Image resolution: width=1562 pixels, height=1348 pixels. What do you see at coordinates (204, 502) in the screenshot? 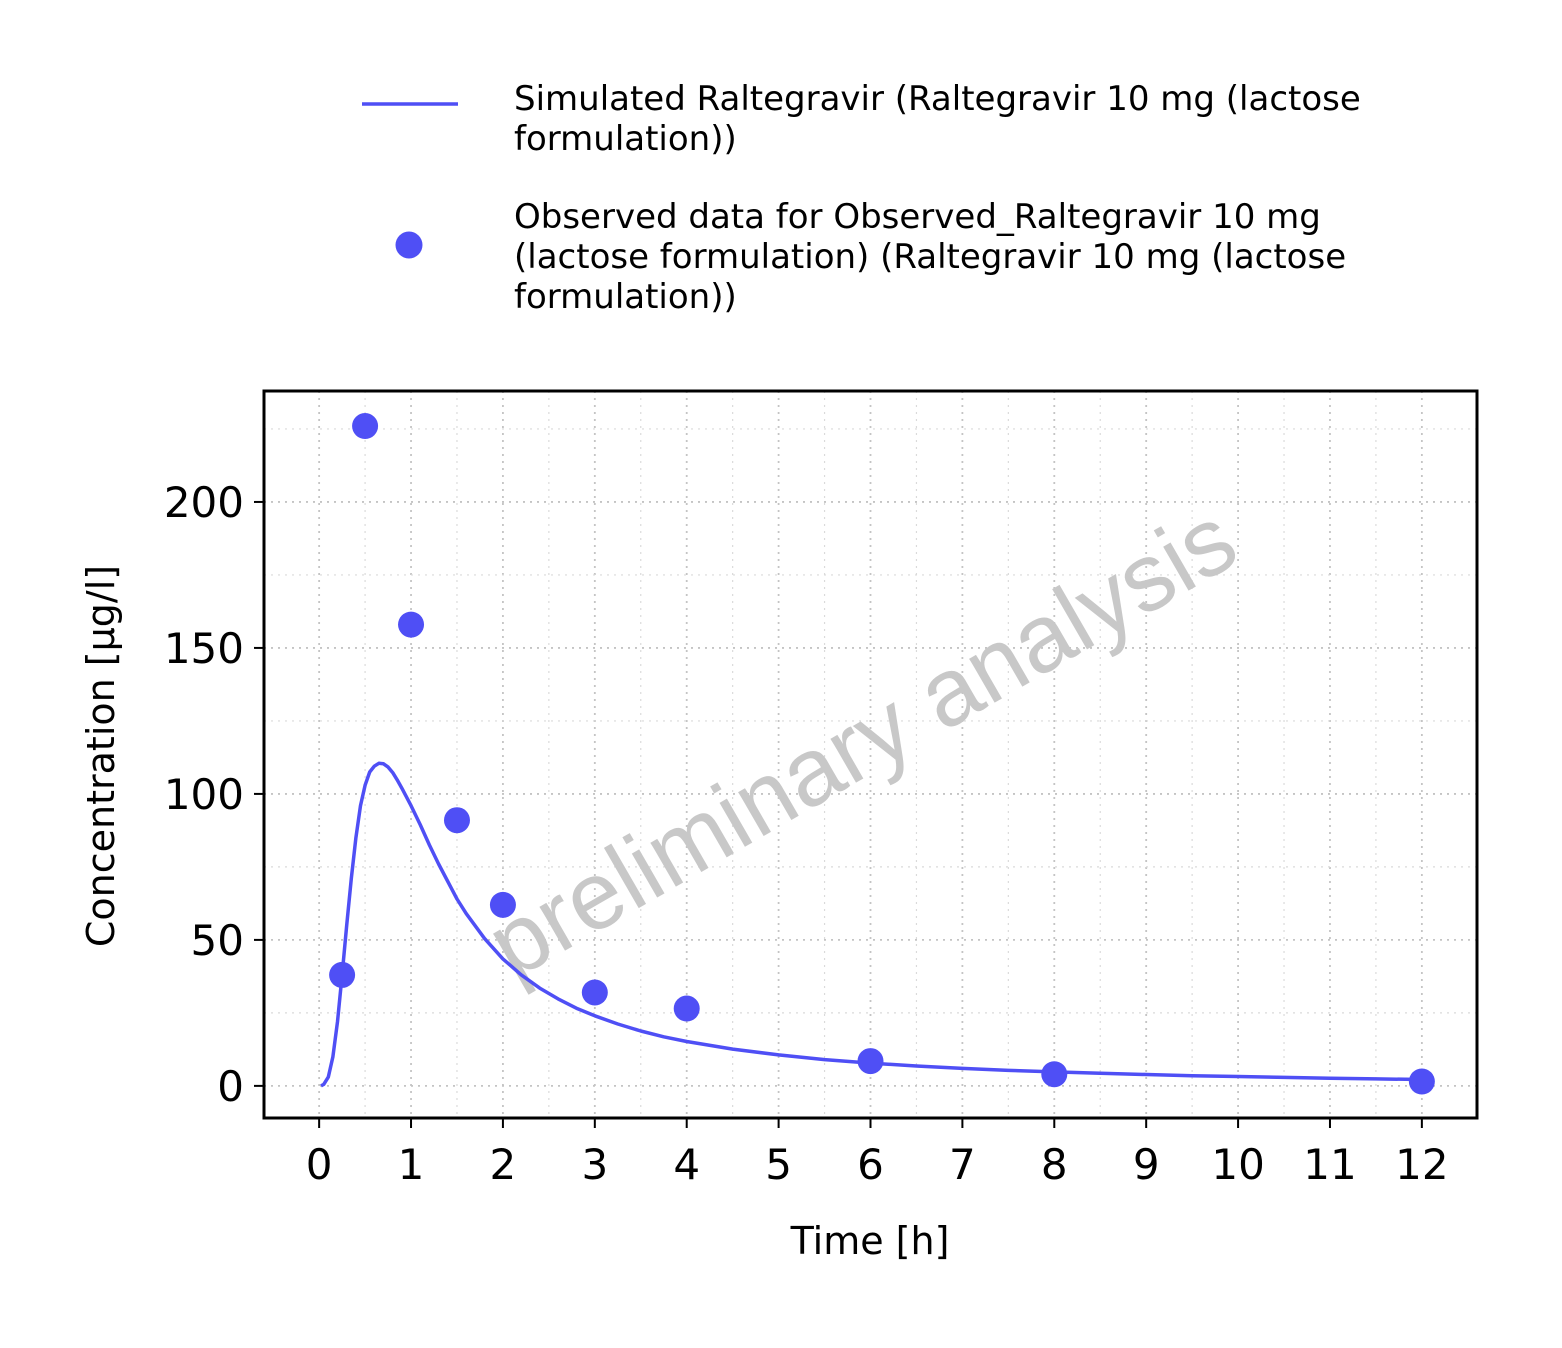
I see `y-tick-label: 200` at bounding box center [204, 502].